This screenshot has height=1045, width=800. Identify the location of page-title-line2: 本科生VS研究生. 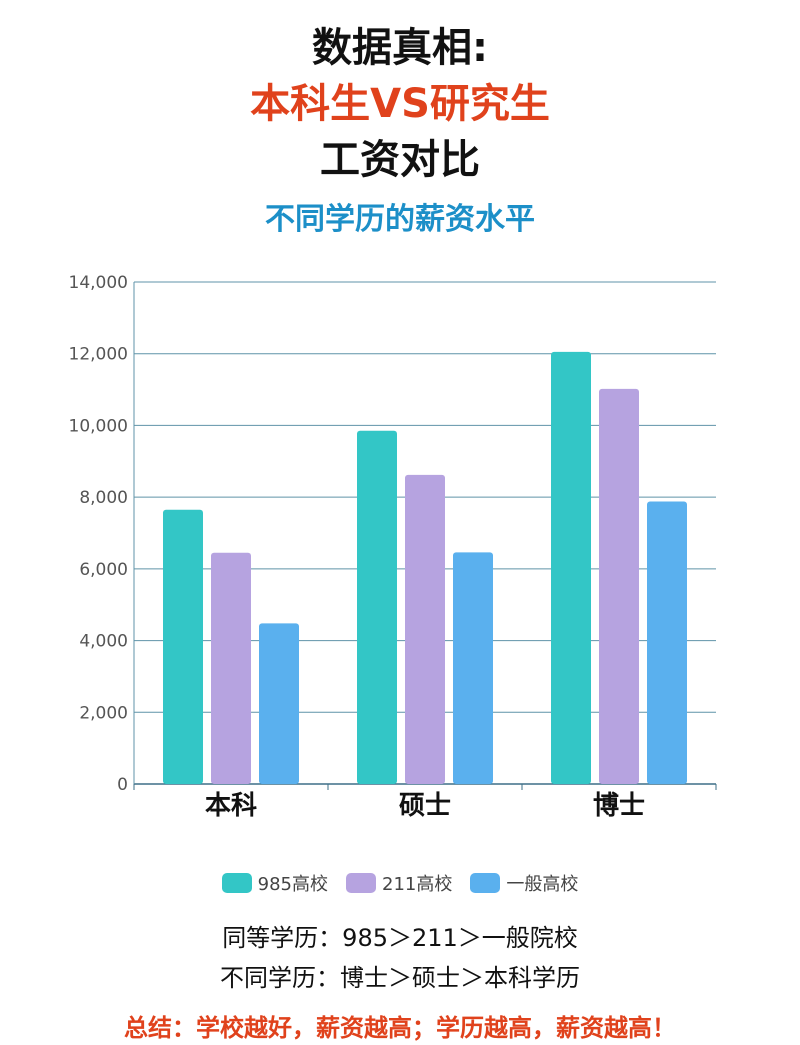
(400, 104).